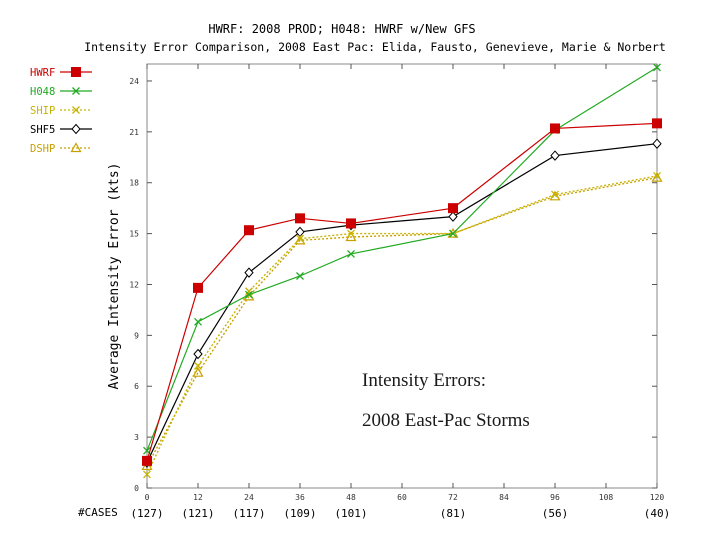 This screenshot has width=720, height=540. Describe the element at coordinates (42, 92) in the screenshot. I see `legend-label-h048: H048` at that location.